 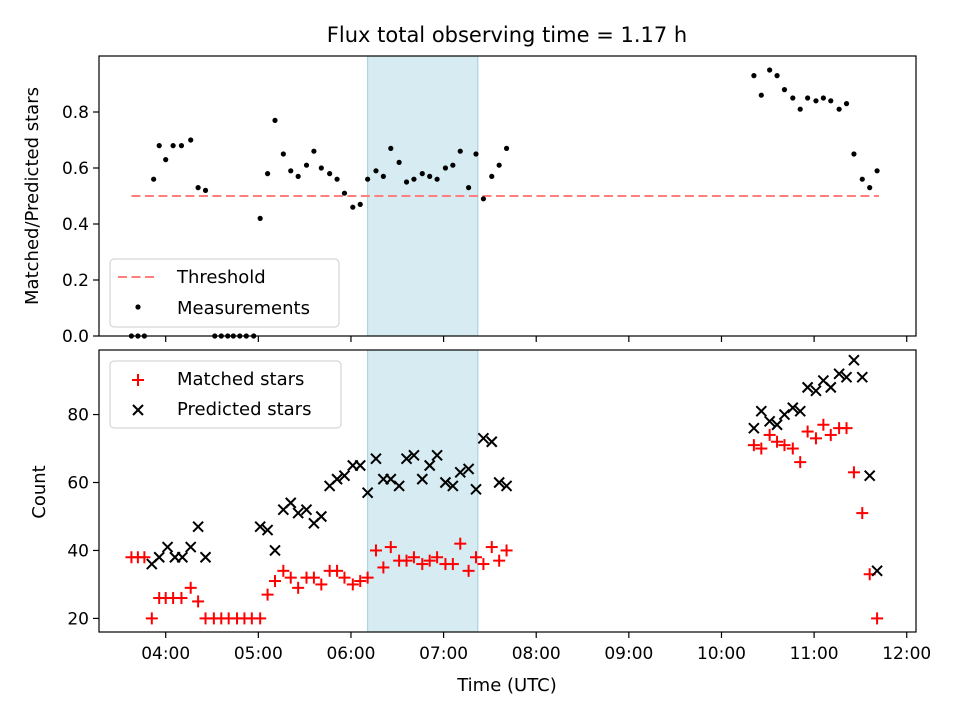 I want to click on chart-title: Flux total observing time = 1.17 h, so click(x=507, y=35).